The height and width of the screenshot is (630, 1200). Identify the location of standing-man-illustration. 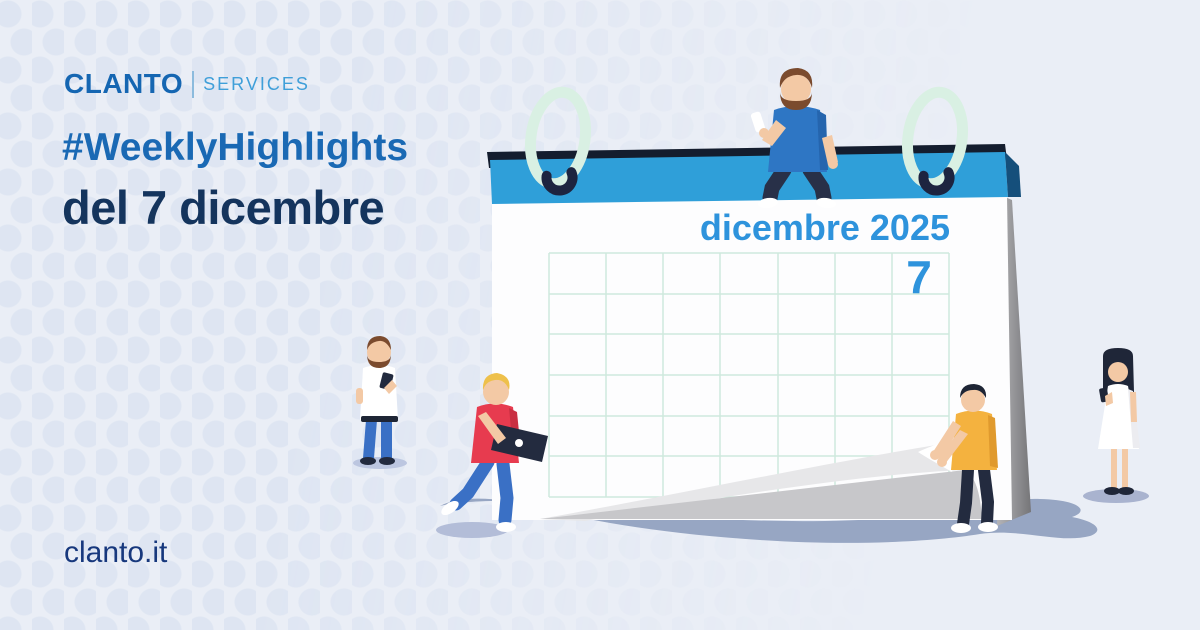
(377, 400).